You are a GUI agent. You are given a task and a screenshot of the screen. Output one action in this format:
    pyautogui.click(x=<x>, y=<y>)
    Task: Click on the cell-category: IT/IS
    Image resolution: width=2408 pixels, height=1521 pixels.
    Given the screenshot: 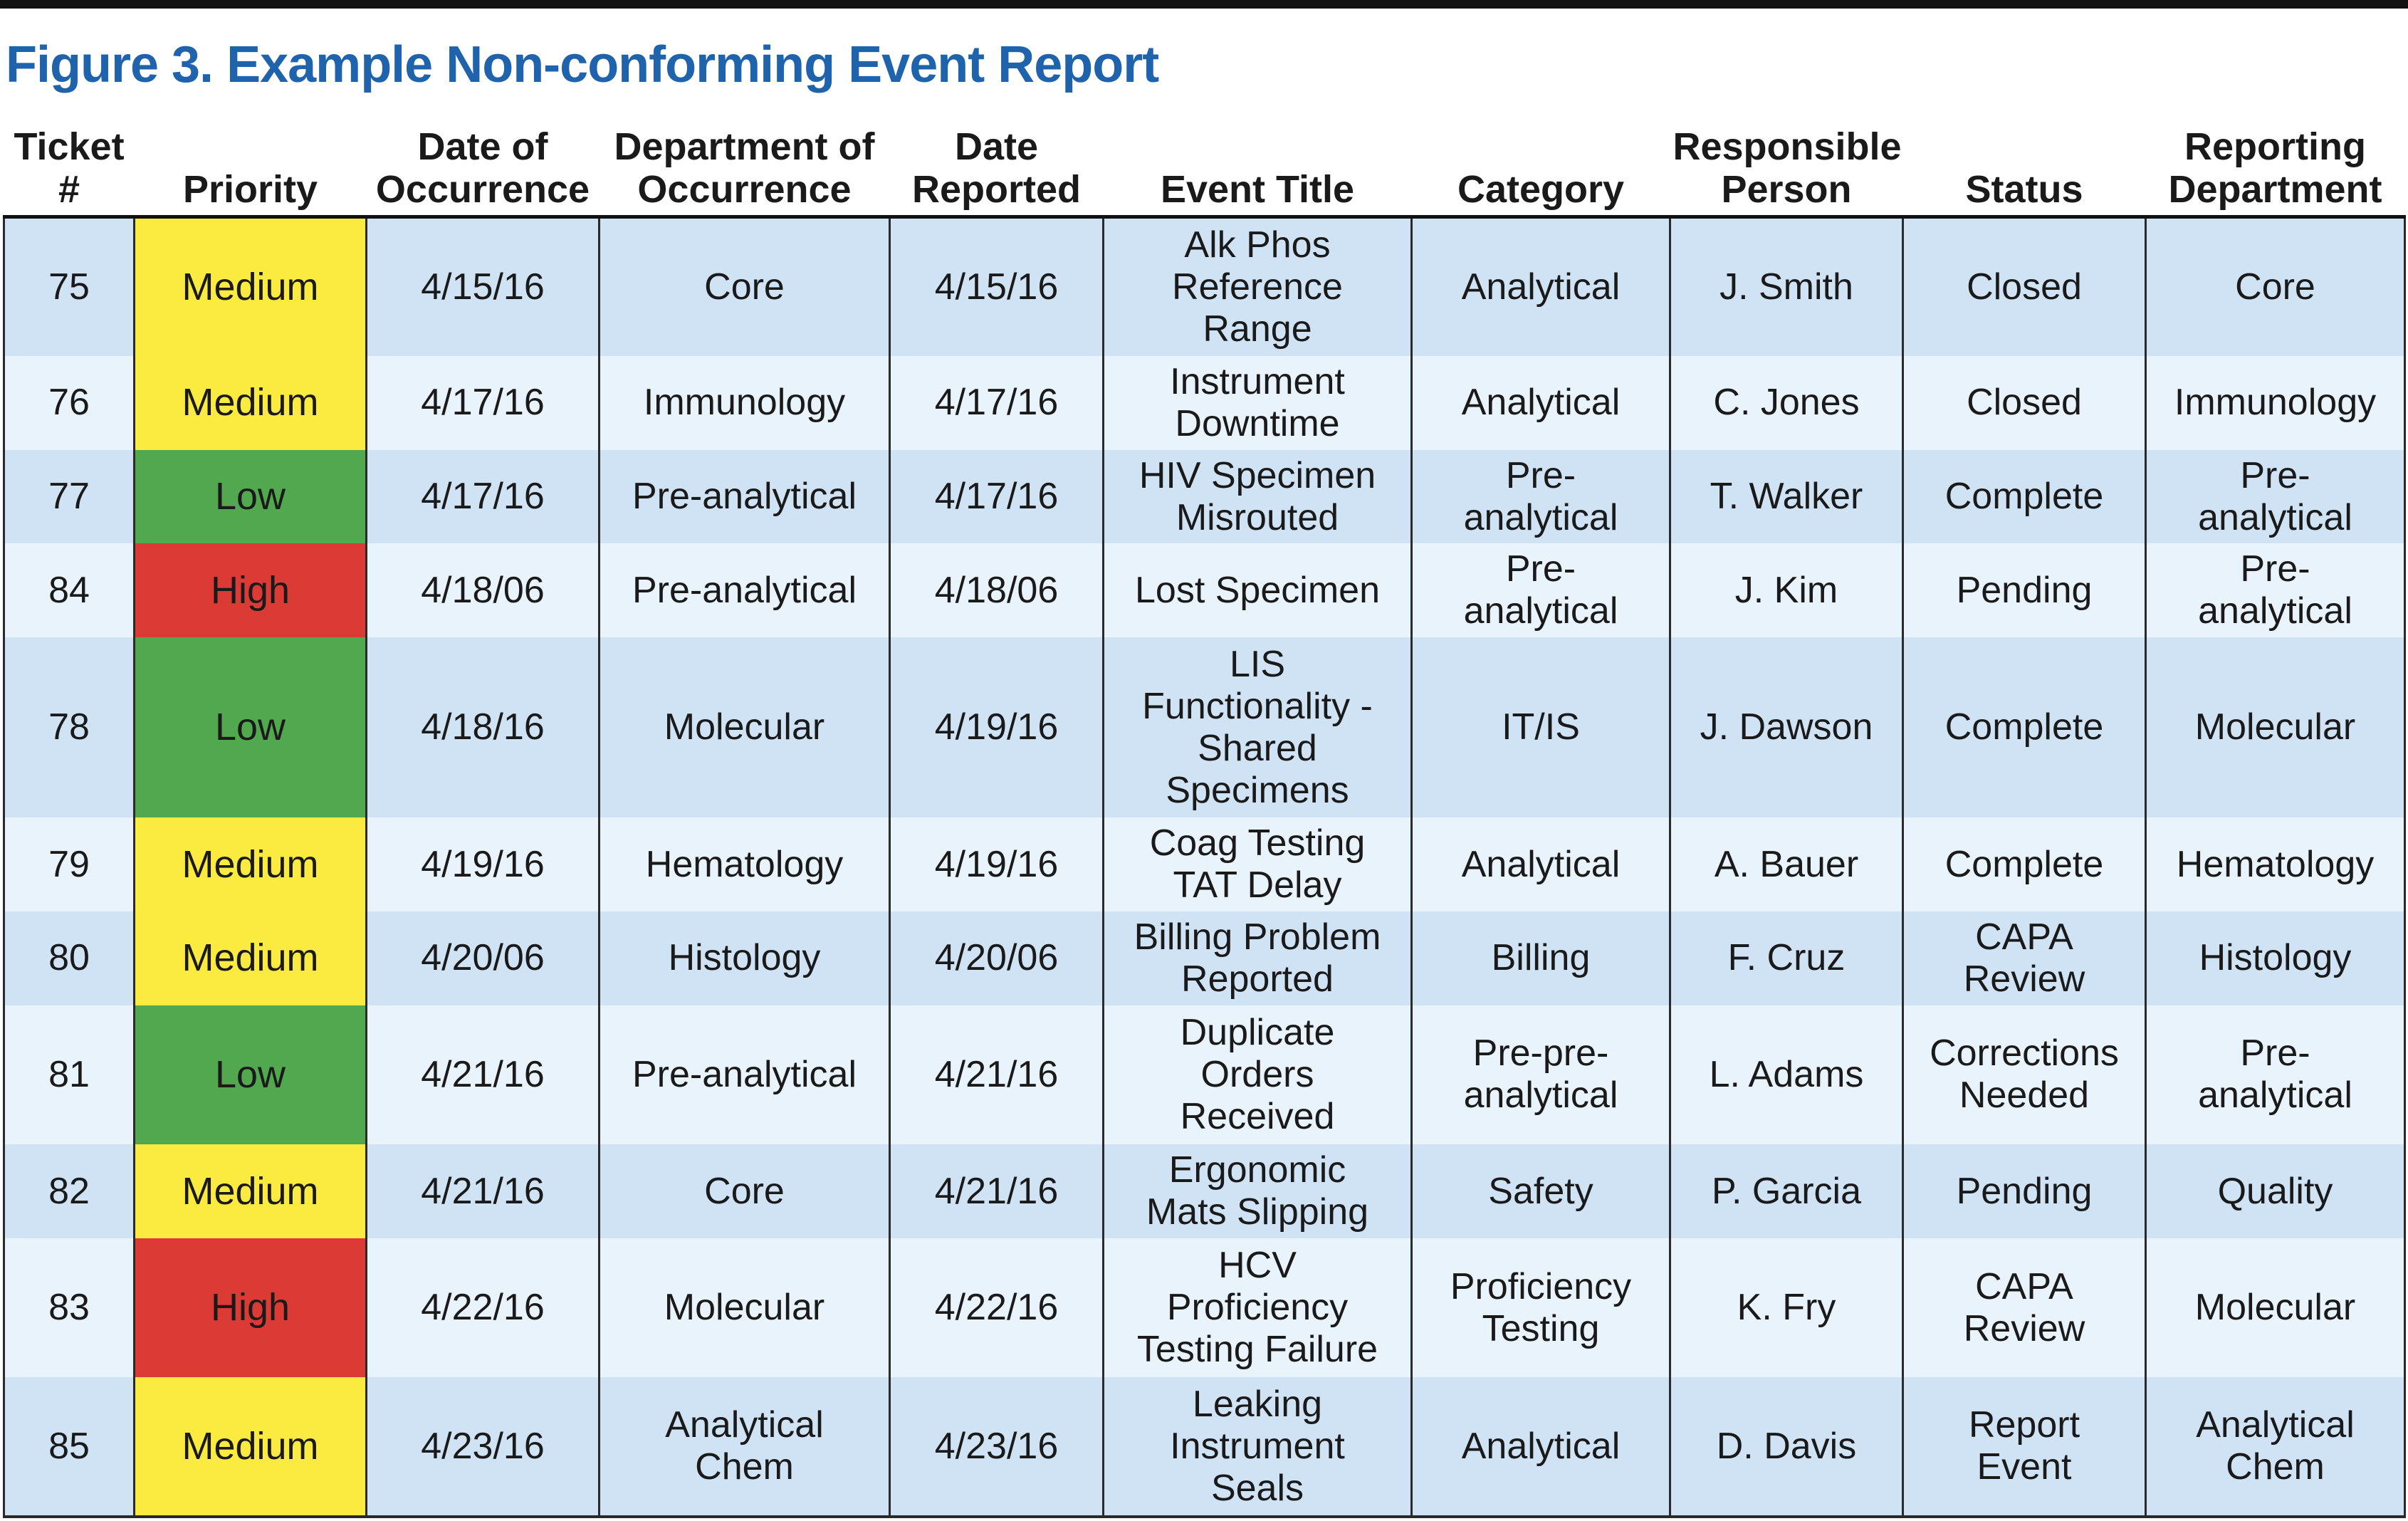 What is the action you would take?
    pyautogui.click(x=1541, y=728)
    